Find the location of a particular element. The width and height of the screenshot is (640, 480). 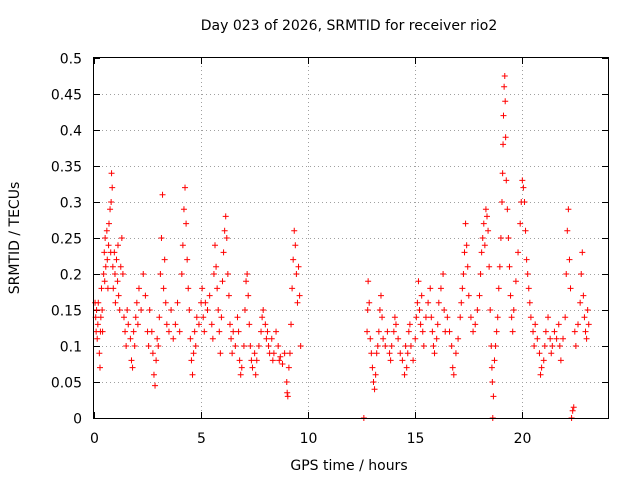

y-tick-label: 0.5 is located at coordinates (71, 60).